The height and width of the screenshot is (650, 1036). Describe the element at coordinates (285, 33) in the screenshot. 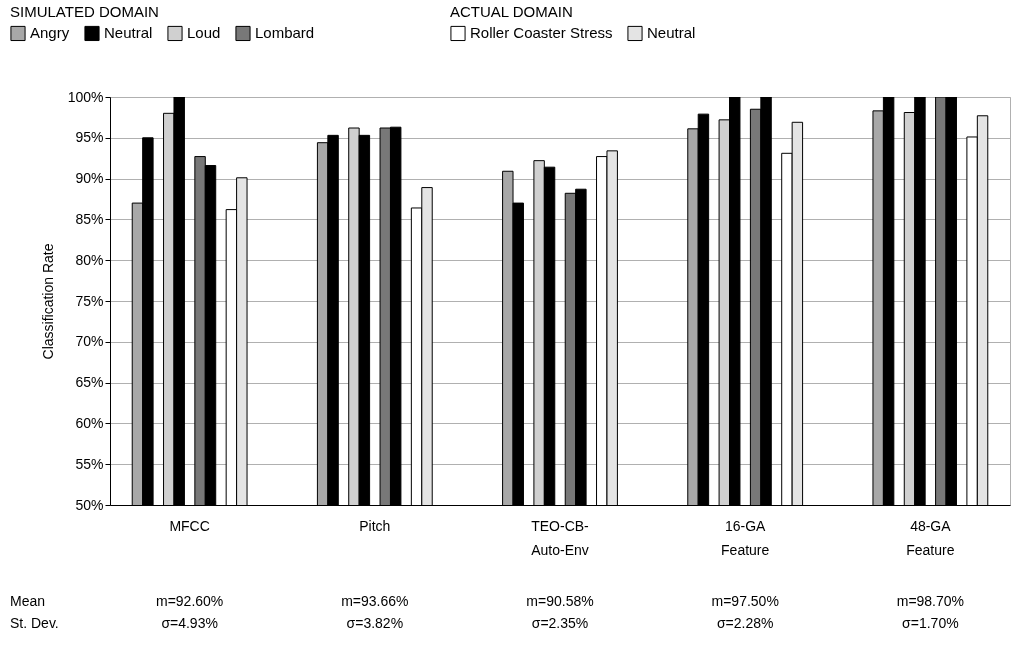

I see `legend-label: Lombard` at that location.